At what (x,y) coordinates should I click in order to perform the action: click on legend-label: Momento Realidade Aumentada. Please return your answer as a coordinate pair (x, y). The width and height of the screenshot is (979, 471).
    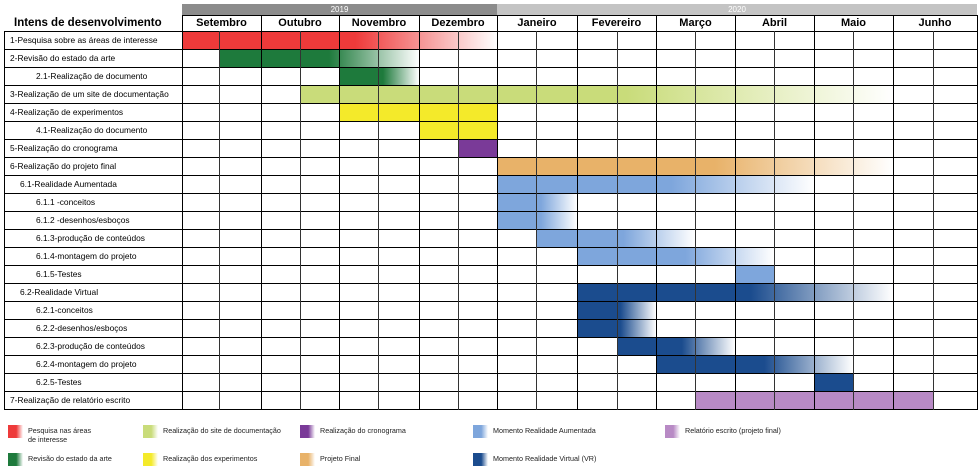
    Looking at the image, I should click on (544, 430).